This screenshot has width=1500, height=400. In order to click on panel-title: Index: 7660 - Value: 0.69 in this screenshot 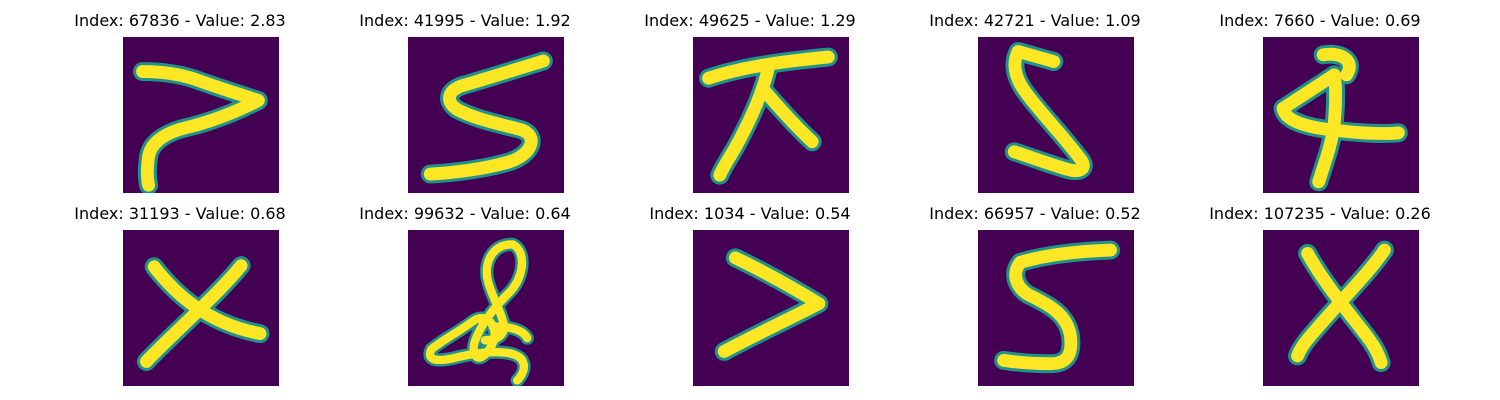, I will do `click(1320, 20)`.